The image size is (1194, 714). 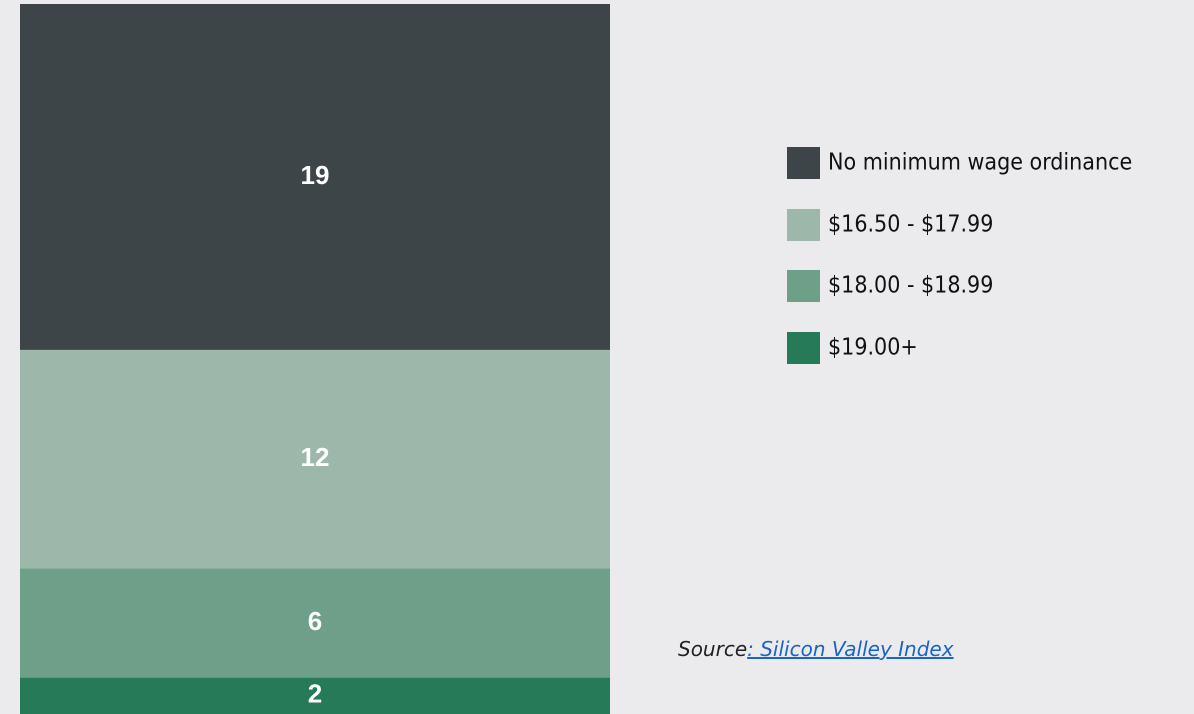 I want to click on data-label: 12, so click(x=315, y=457).